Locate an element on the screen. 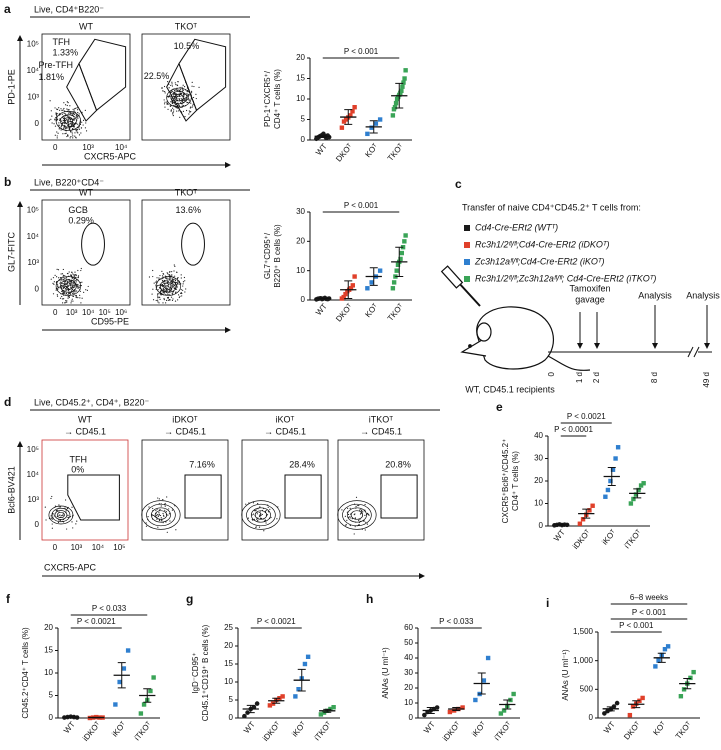 Image resolution: width=721 pixels, height=750 pixels. y-axis-label: CD4⁺ T cells (%) is located at coordinates (277, 99).